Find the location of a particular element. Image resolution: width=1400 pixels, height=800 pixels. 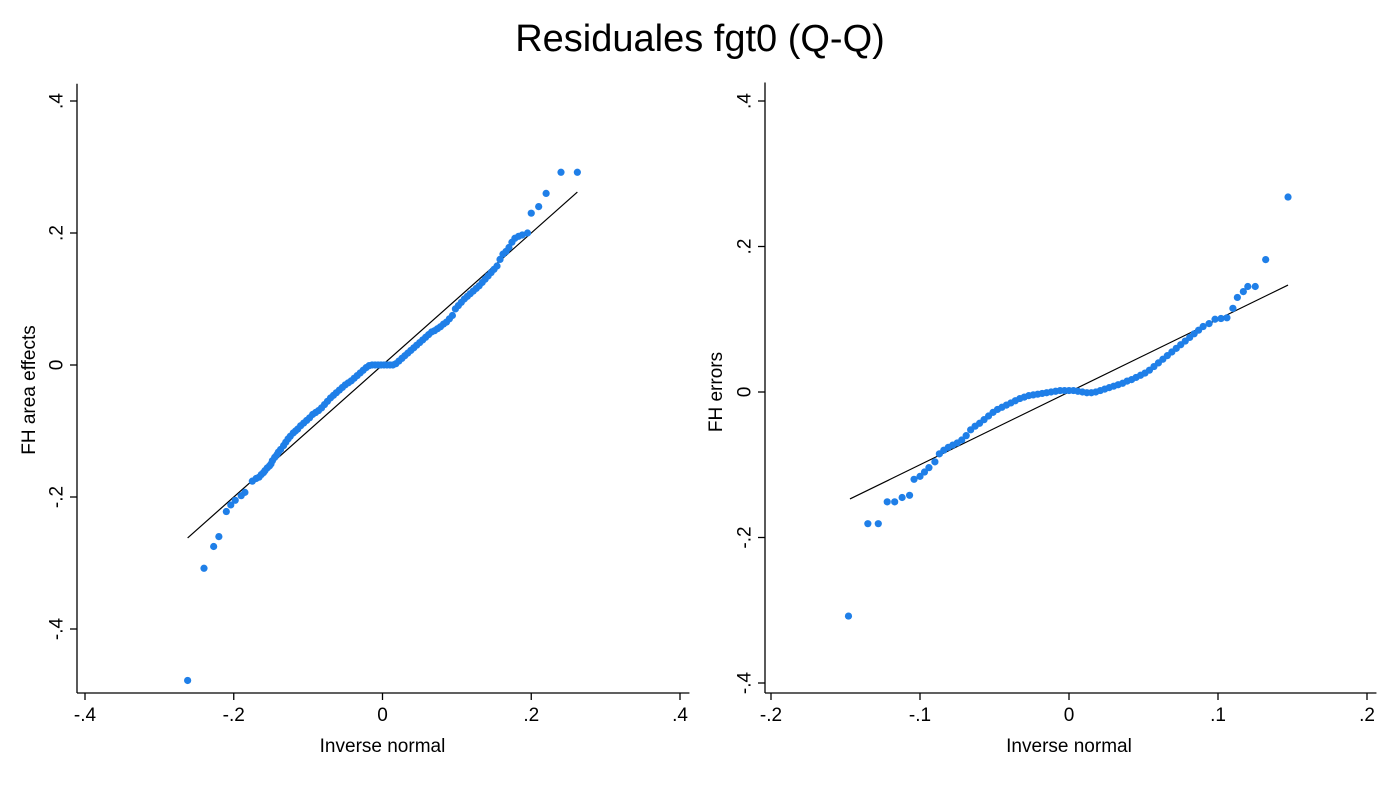

x-tick-label: -.4 is located at coordinates (85, 715).